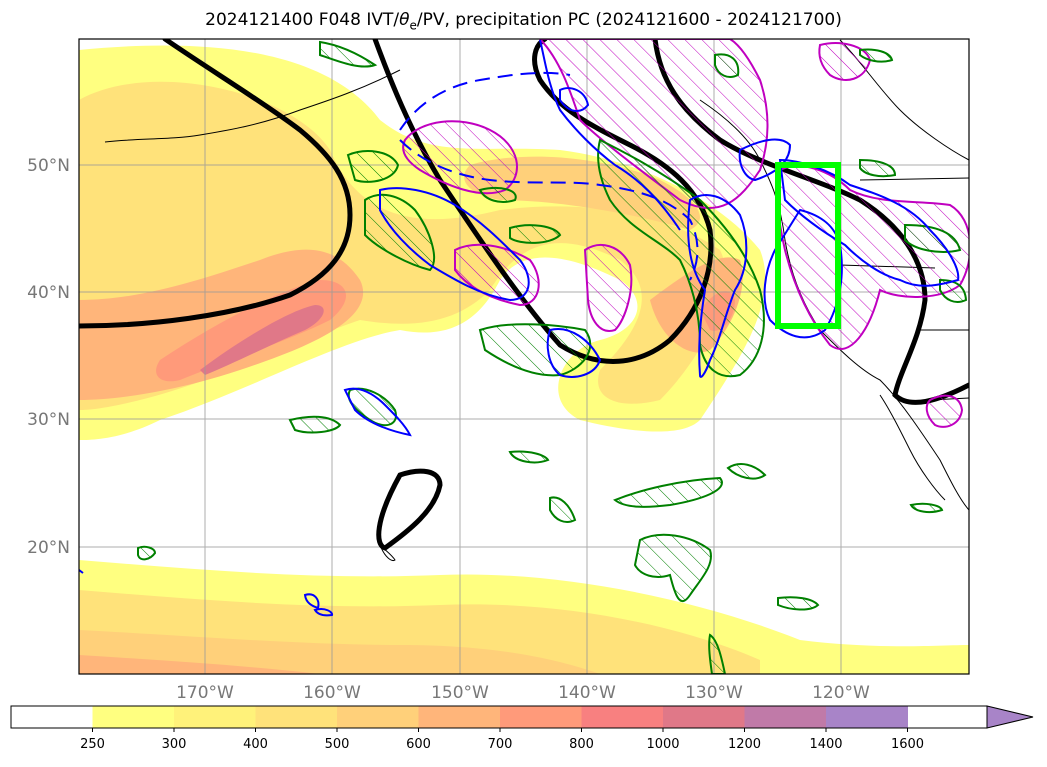 Image resolution: width=1047 pixels, height=767 pixels. I want to click on colorbar-ticks: 250 300 400 500 600 700 800 1000 1200 1400 1600, so click(502, 740).